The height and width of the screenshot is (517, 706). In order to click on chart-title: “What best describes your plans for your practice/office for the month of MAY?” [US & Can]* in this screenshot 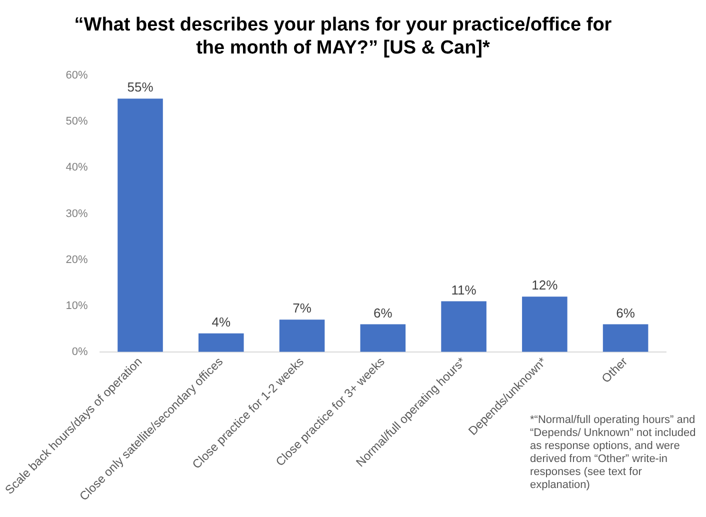, I will do `click(343, 36)`.